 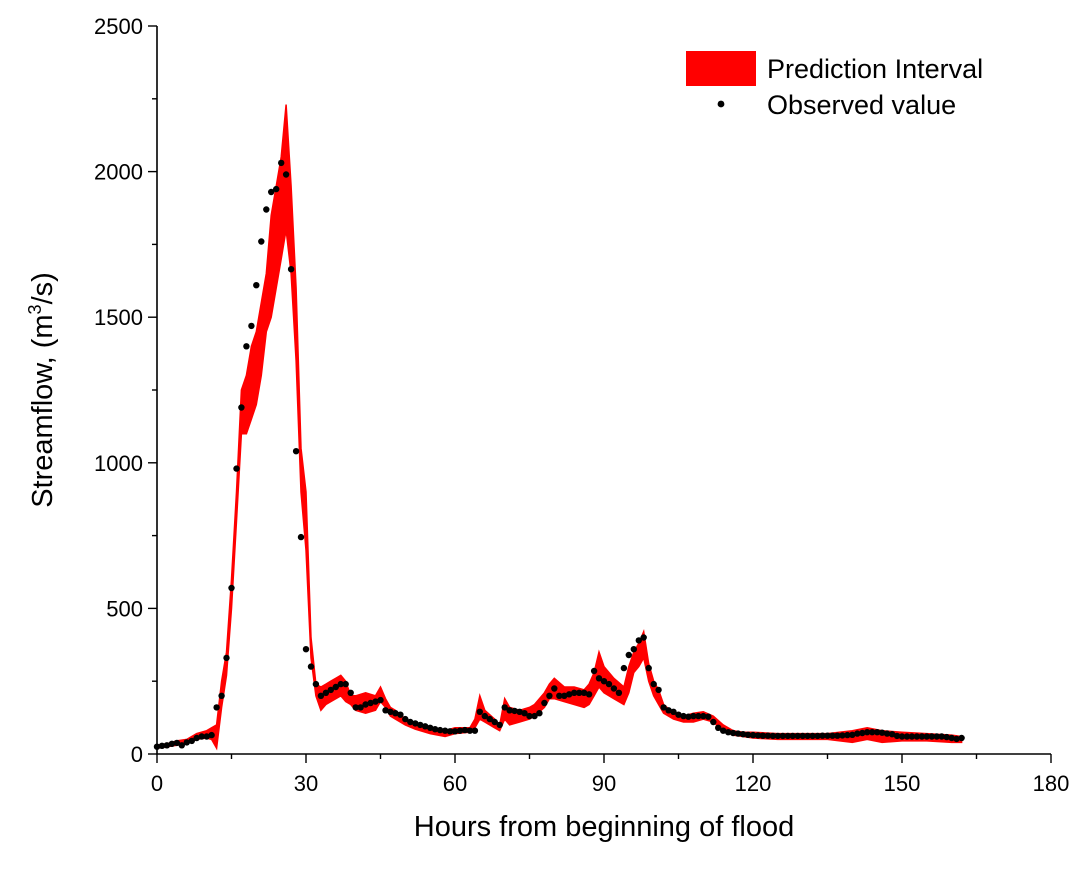 What do you see at coordinates (118, 26) in the screenshot?
I see `y-tick-label: 2500` at bounding box center [118, 26].